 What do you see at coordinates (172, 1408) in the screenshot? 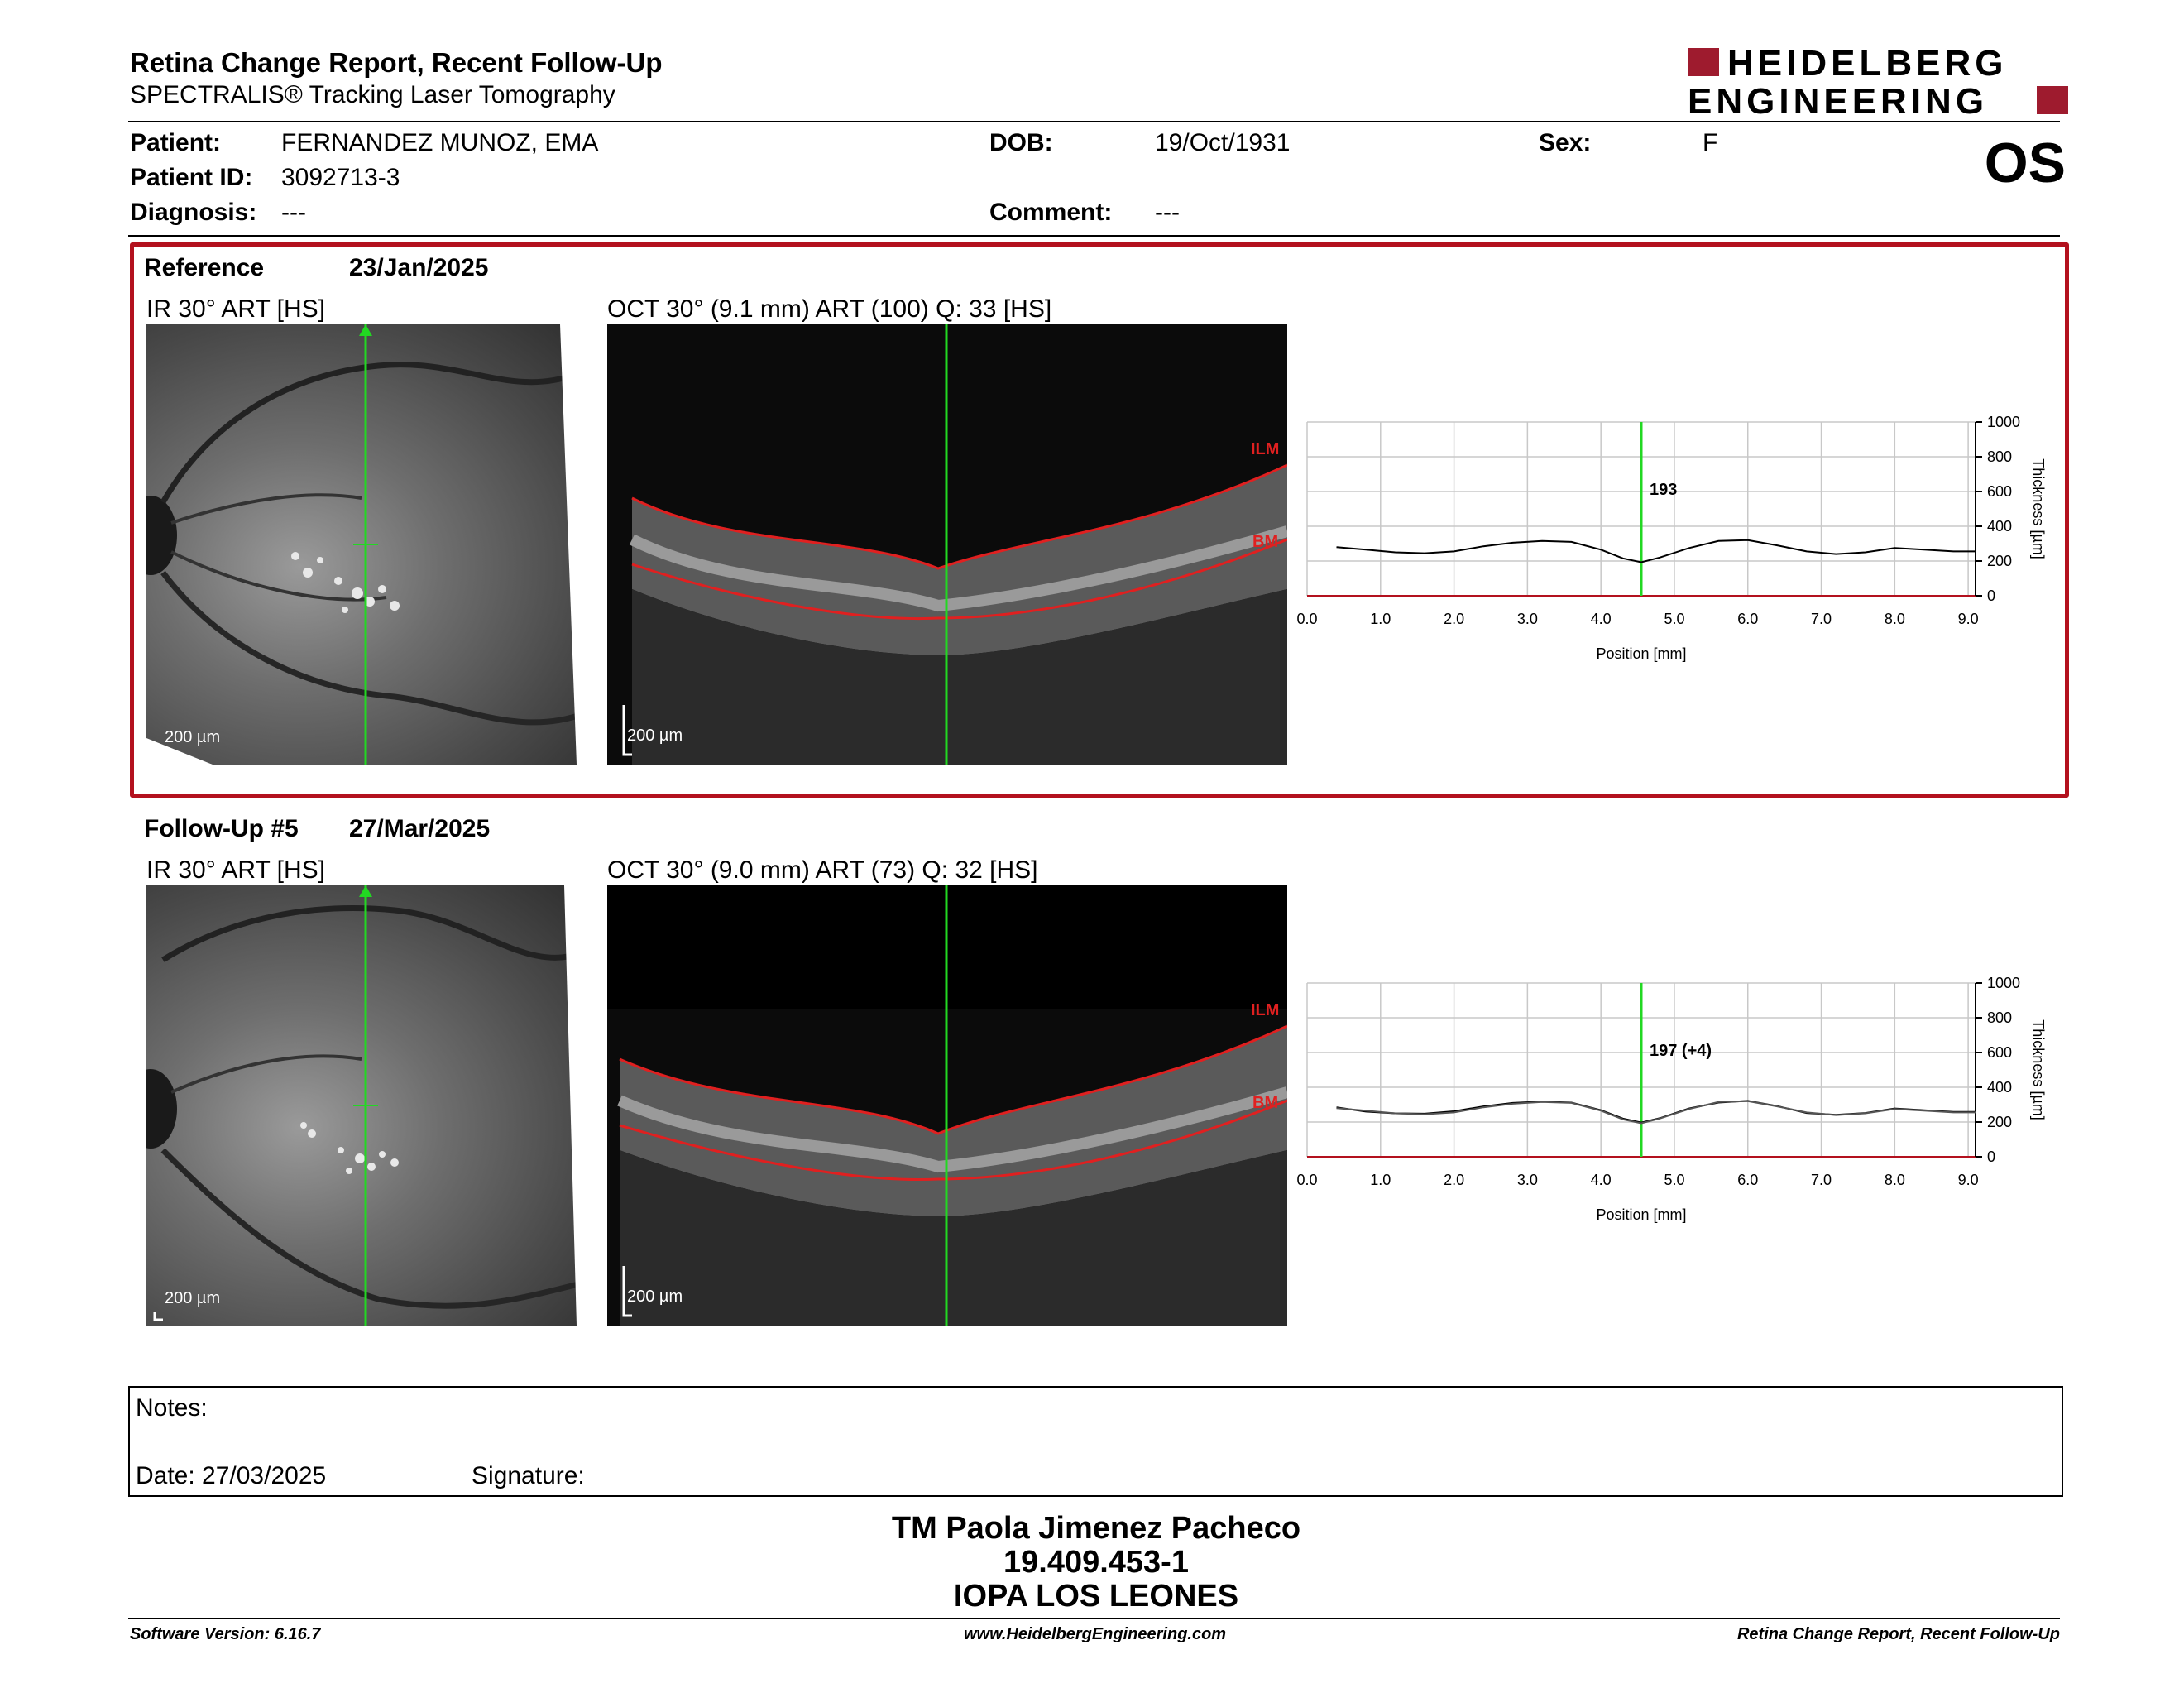
I see `notes-label: Notes:` at bounding box center [172, 1408].